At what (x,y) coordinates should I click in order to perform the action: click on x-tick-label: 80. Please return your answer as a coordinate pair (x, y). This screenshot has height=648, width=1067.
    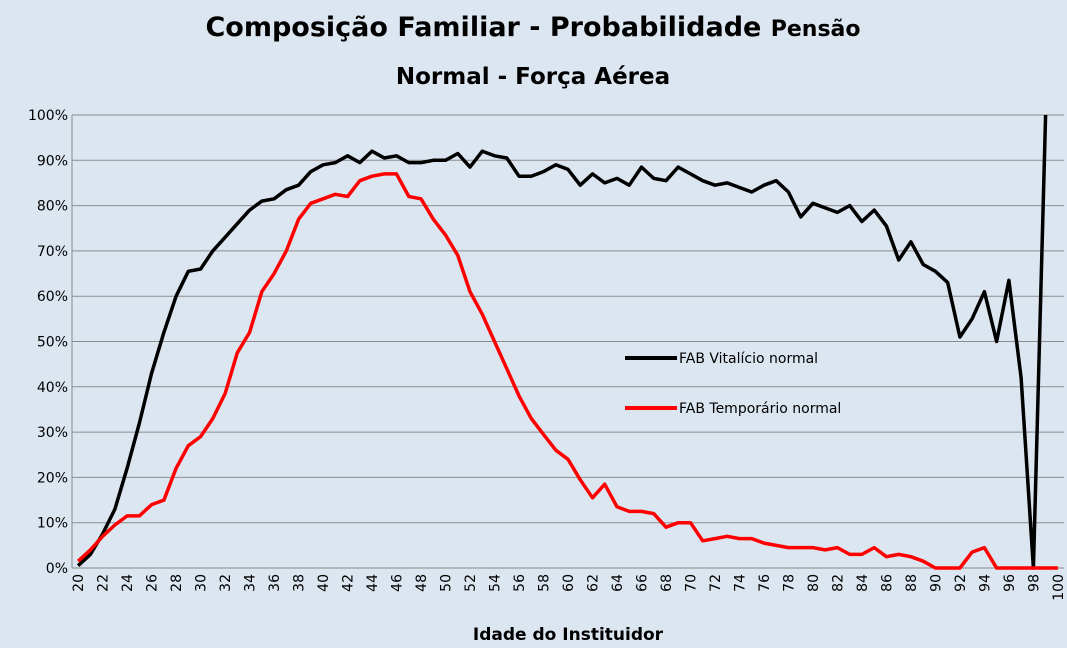
    Looking at the image, I should click on (814, 583).